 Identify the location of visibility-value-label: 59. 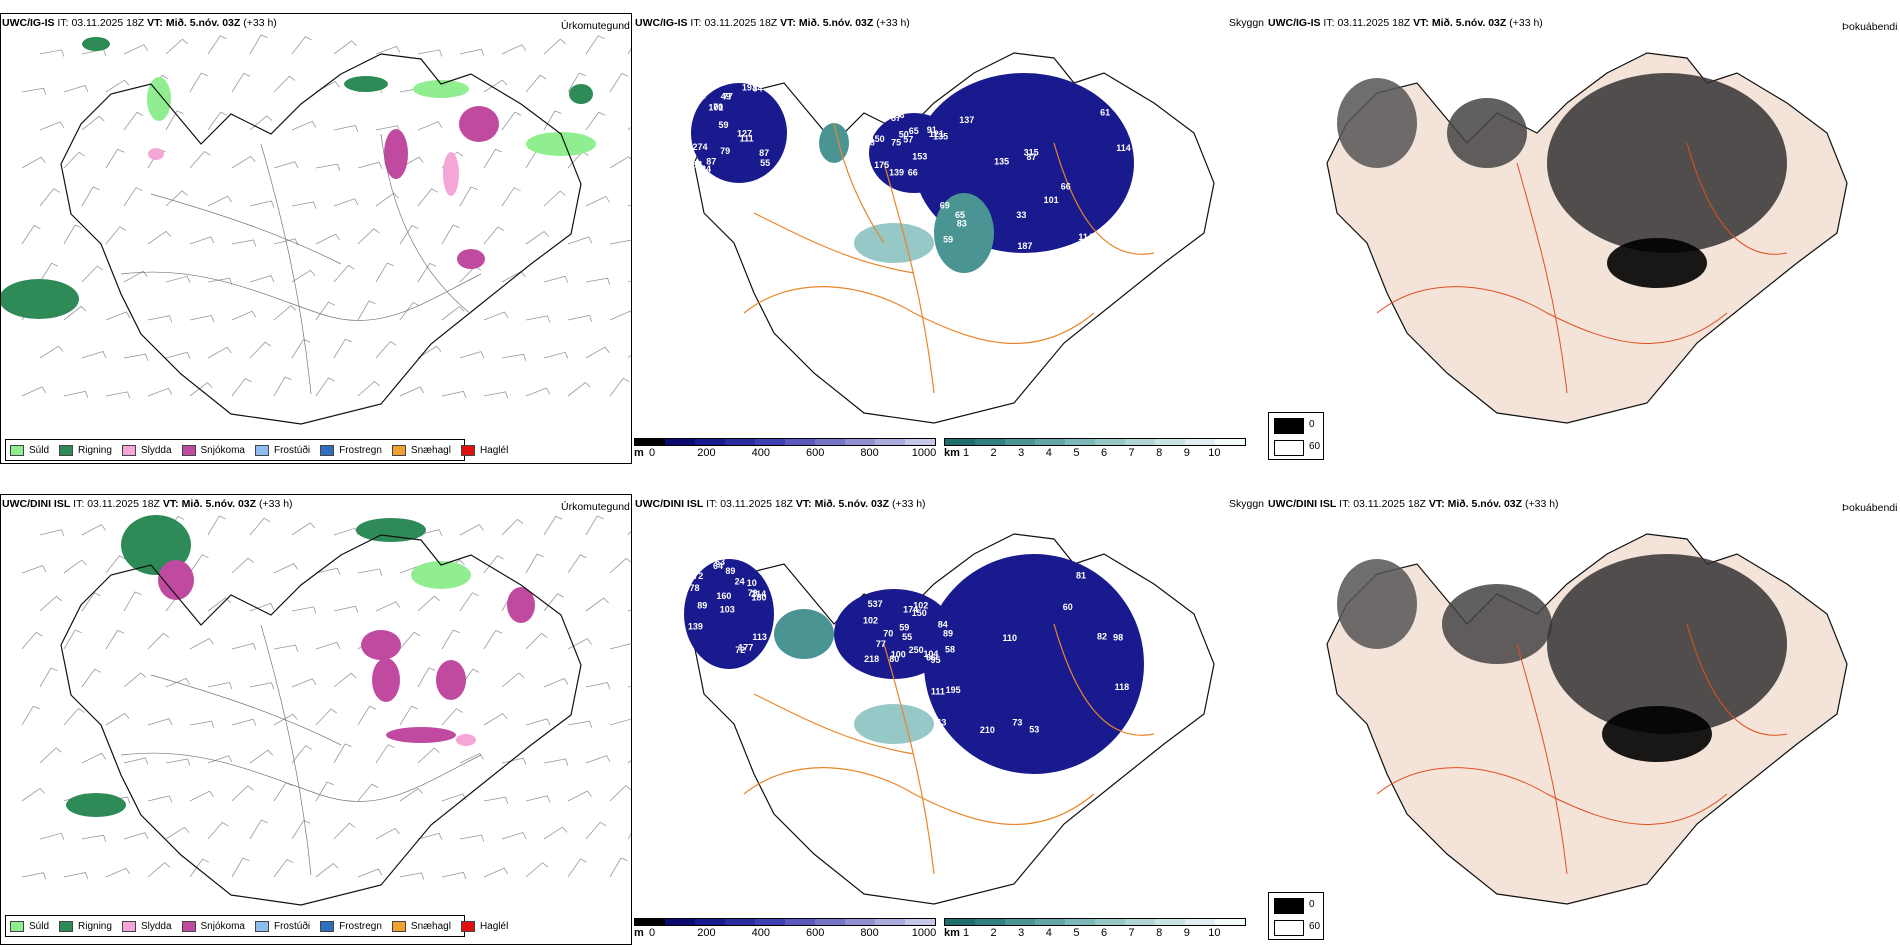
(723, 125).